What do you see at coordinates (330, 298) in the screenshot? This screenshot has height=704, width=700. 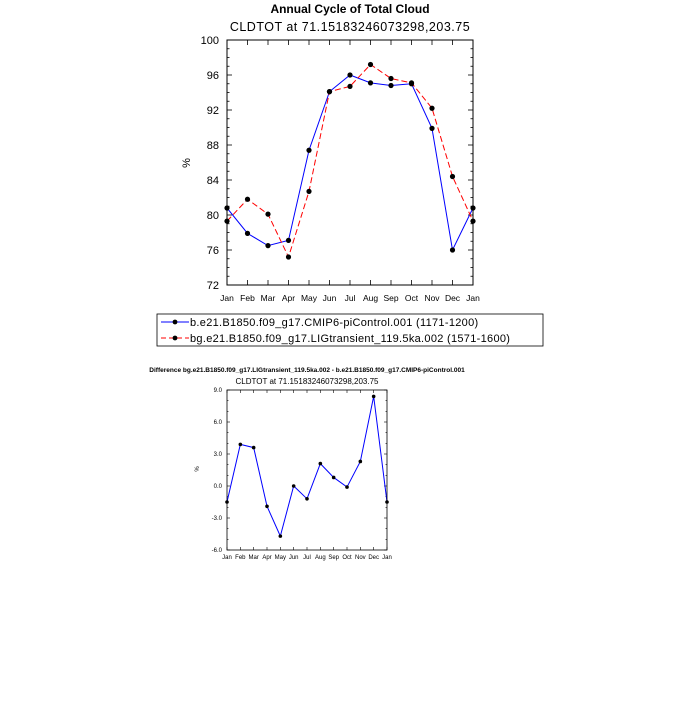 I see `chart1-xtick-label: Jun` at bounding box center [330, 298].